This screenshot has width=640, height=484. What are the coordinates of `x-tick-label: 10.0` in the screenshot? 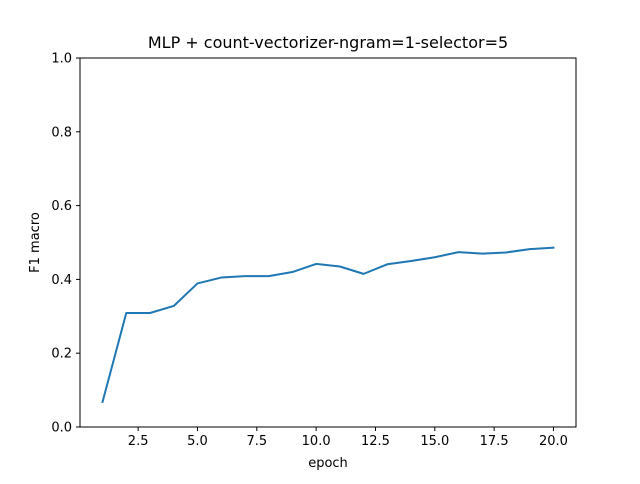 It's located at (316, 441).